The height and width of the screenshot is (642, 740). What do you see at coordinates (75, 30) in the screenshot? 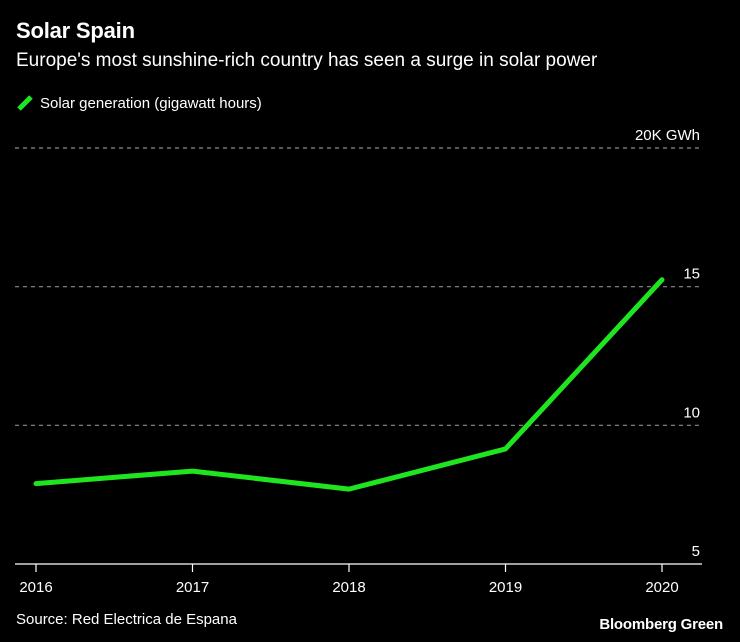
I see `chart-title: Solar Spain` at bounding box center [75, 30].